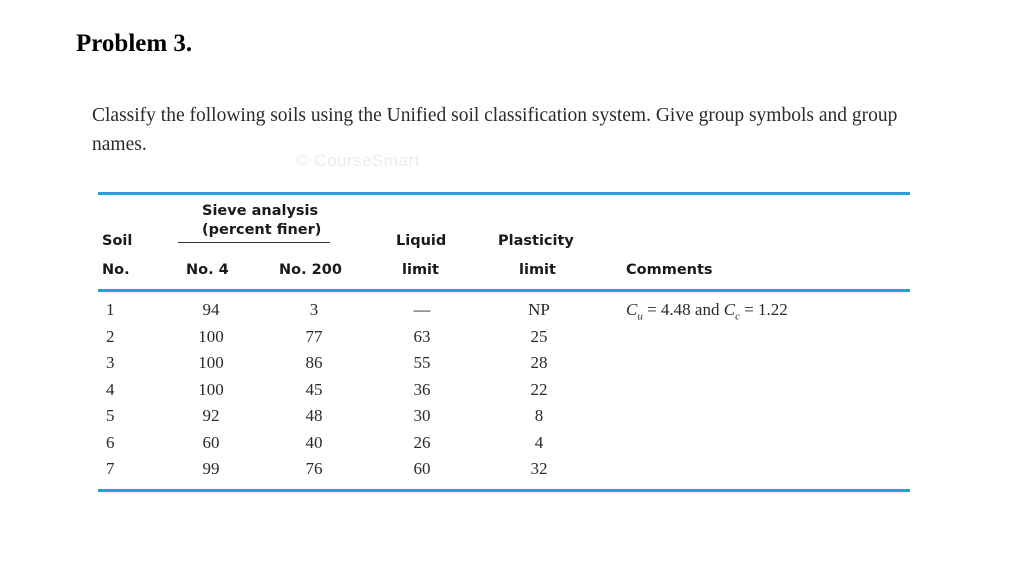  Describe the element at coordinates (211, 309) in the screenshot. I see `cell-no4: 94` at that location.